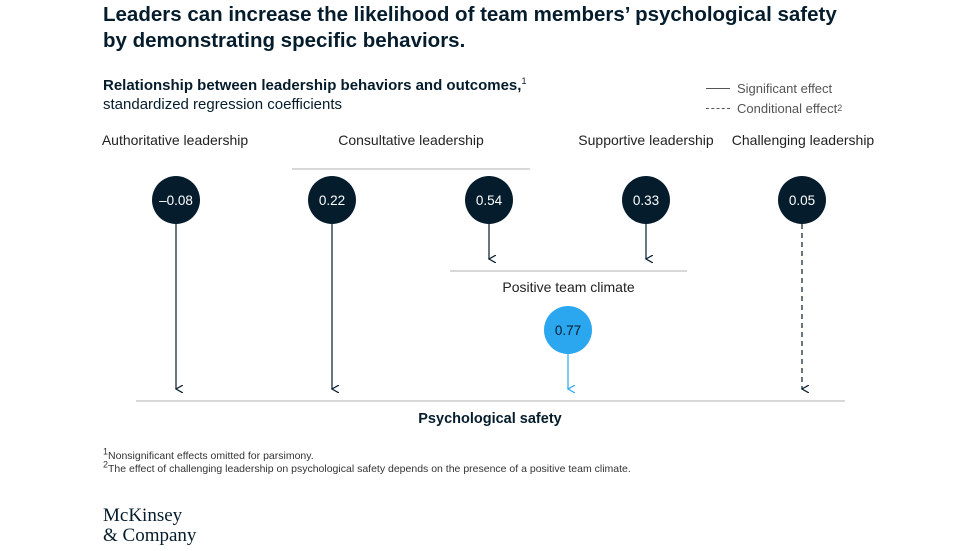  I want to click on category-label-consultative: Consultative leadership, so click(411, 140).